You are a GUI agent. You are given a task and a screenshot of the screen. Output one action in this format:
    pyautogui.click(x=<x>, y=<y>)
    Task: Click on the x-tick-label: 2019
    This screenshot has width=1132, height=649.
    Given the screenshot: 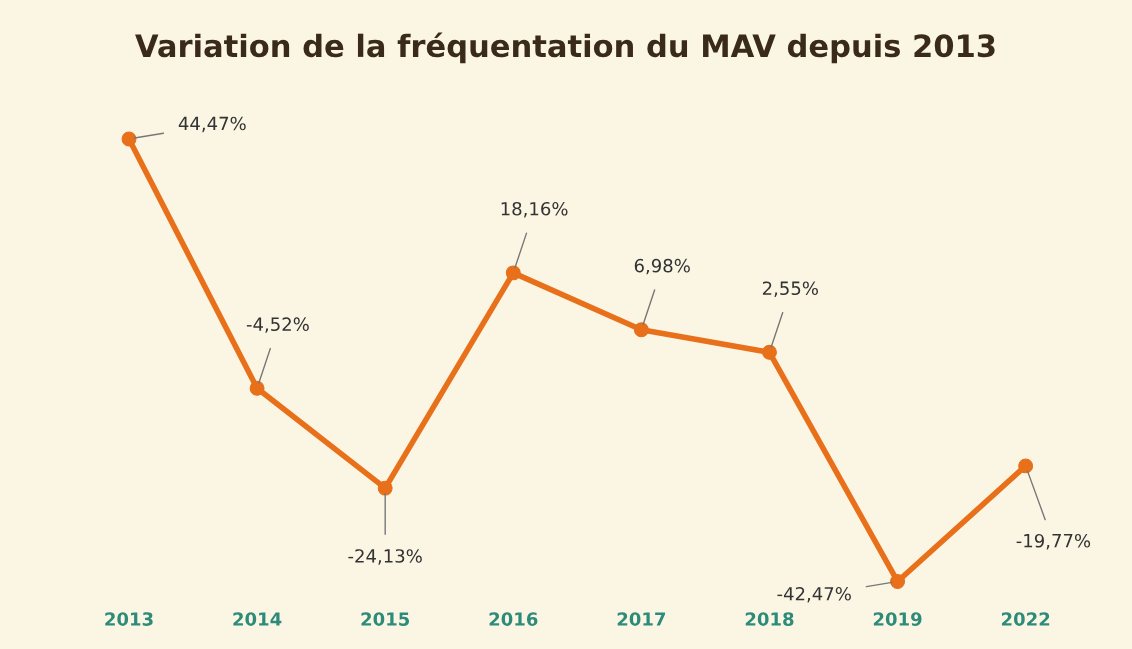 What is the action you would take?
    pyautogui.click(x=897, y=619)
    